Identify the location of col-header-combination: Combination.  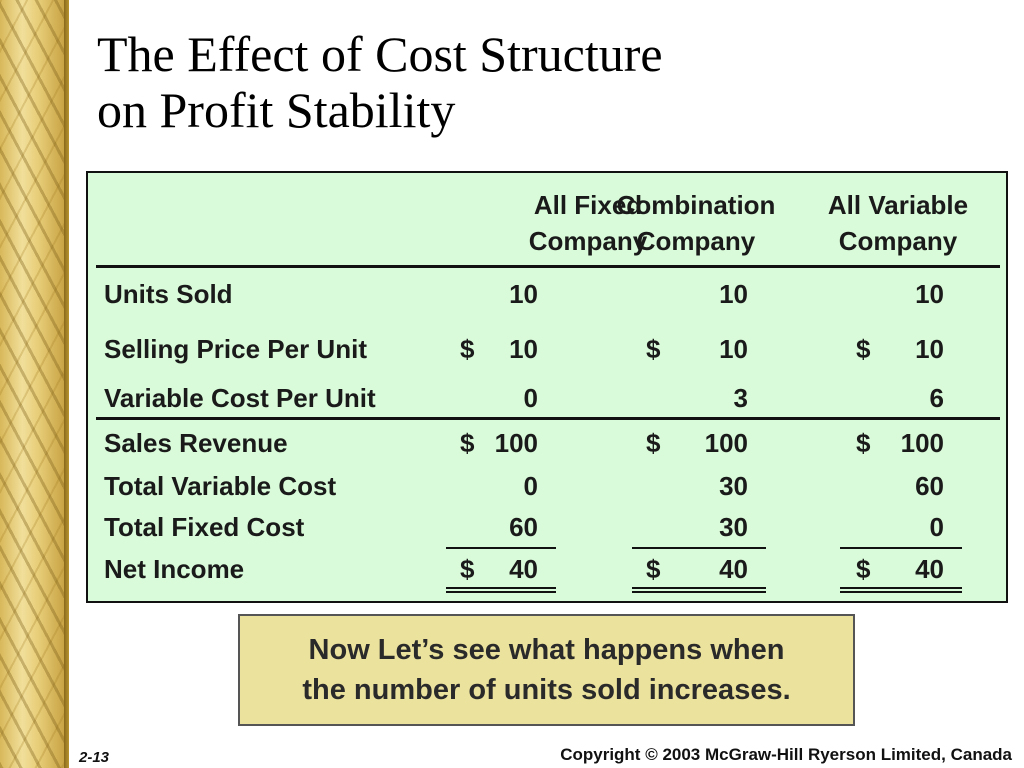
(696, 205).